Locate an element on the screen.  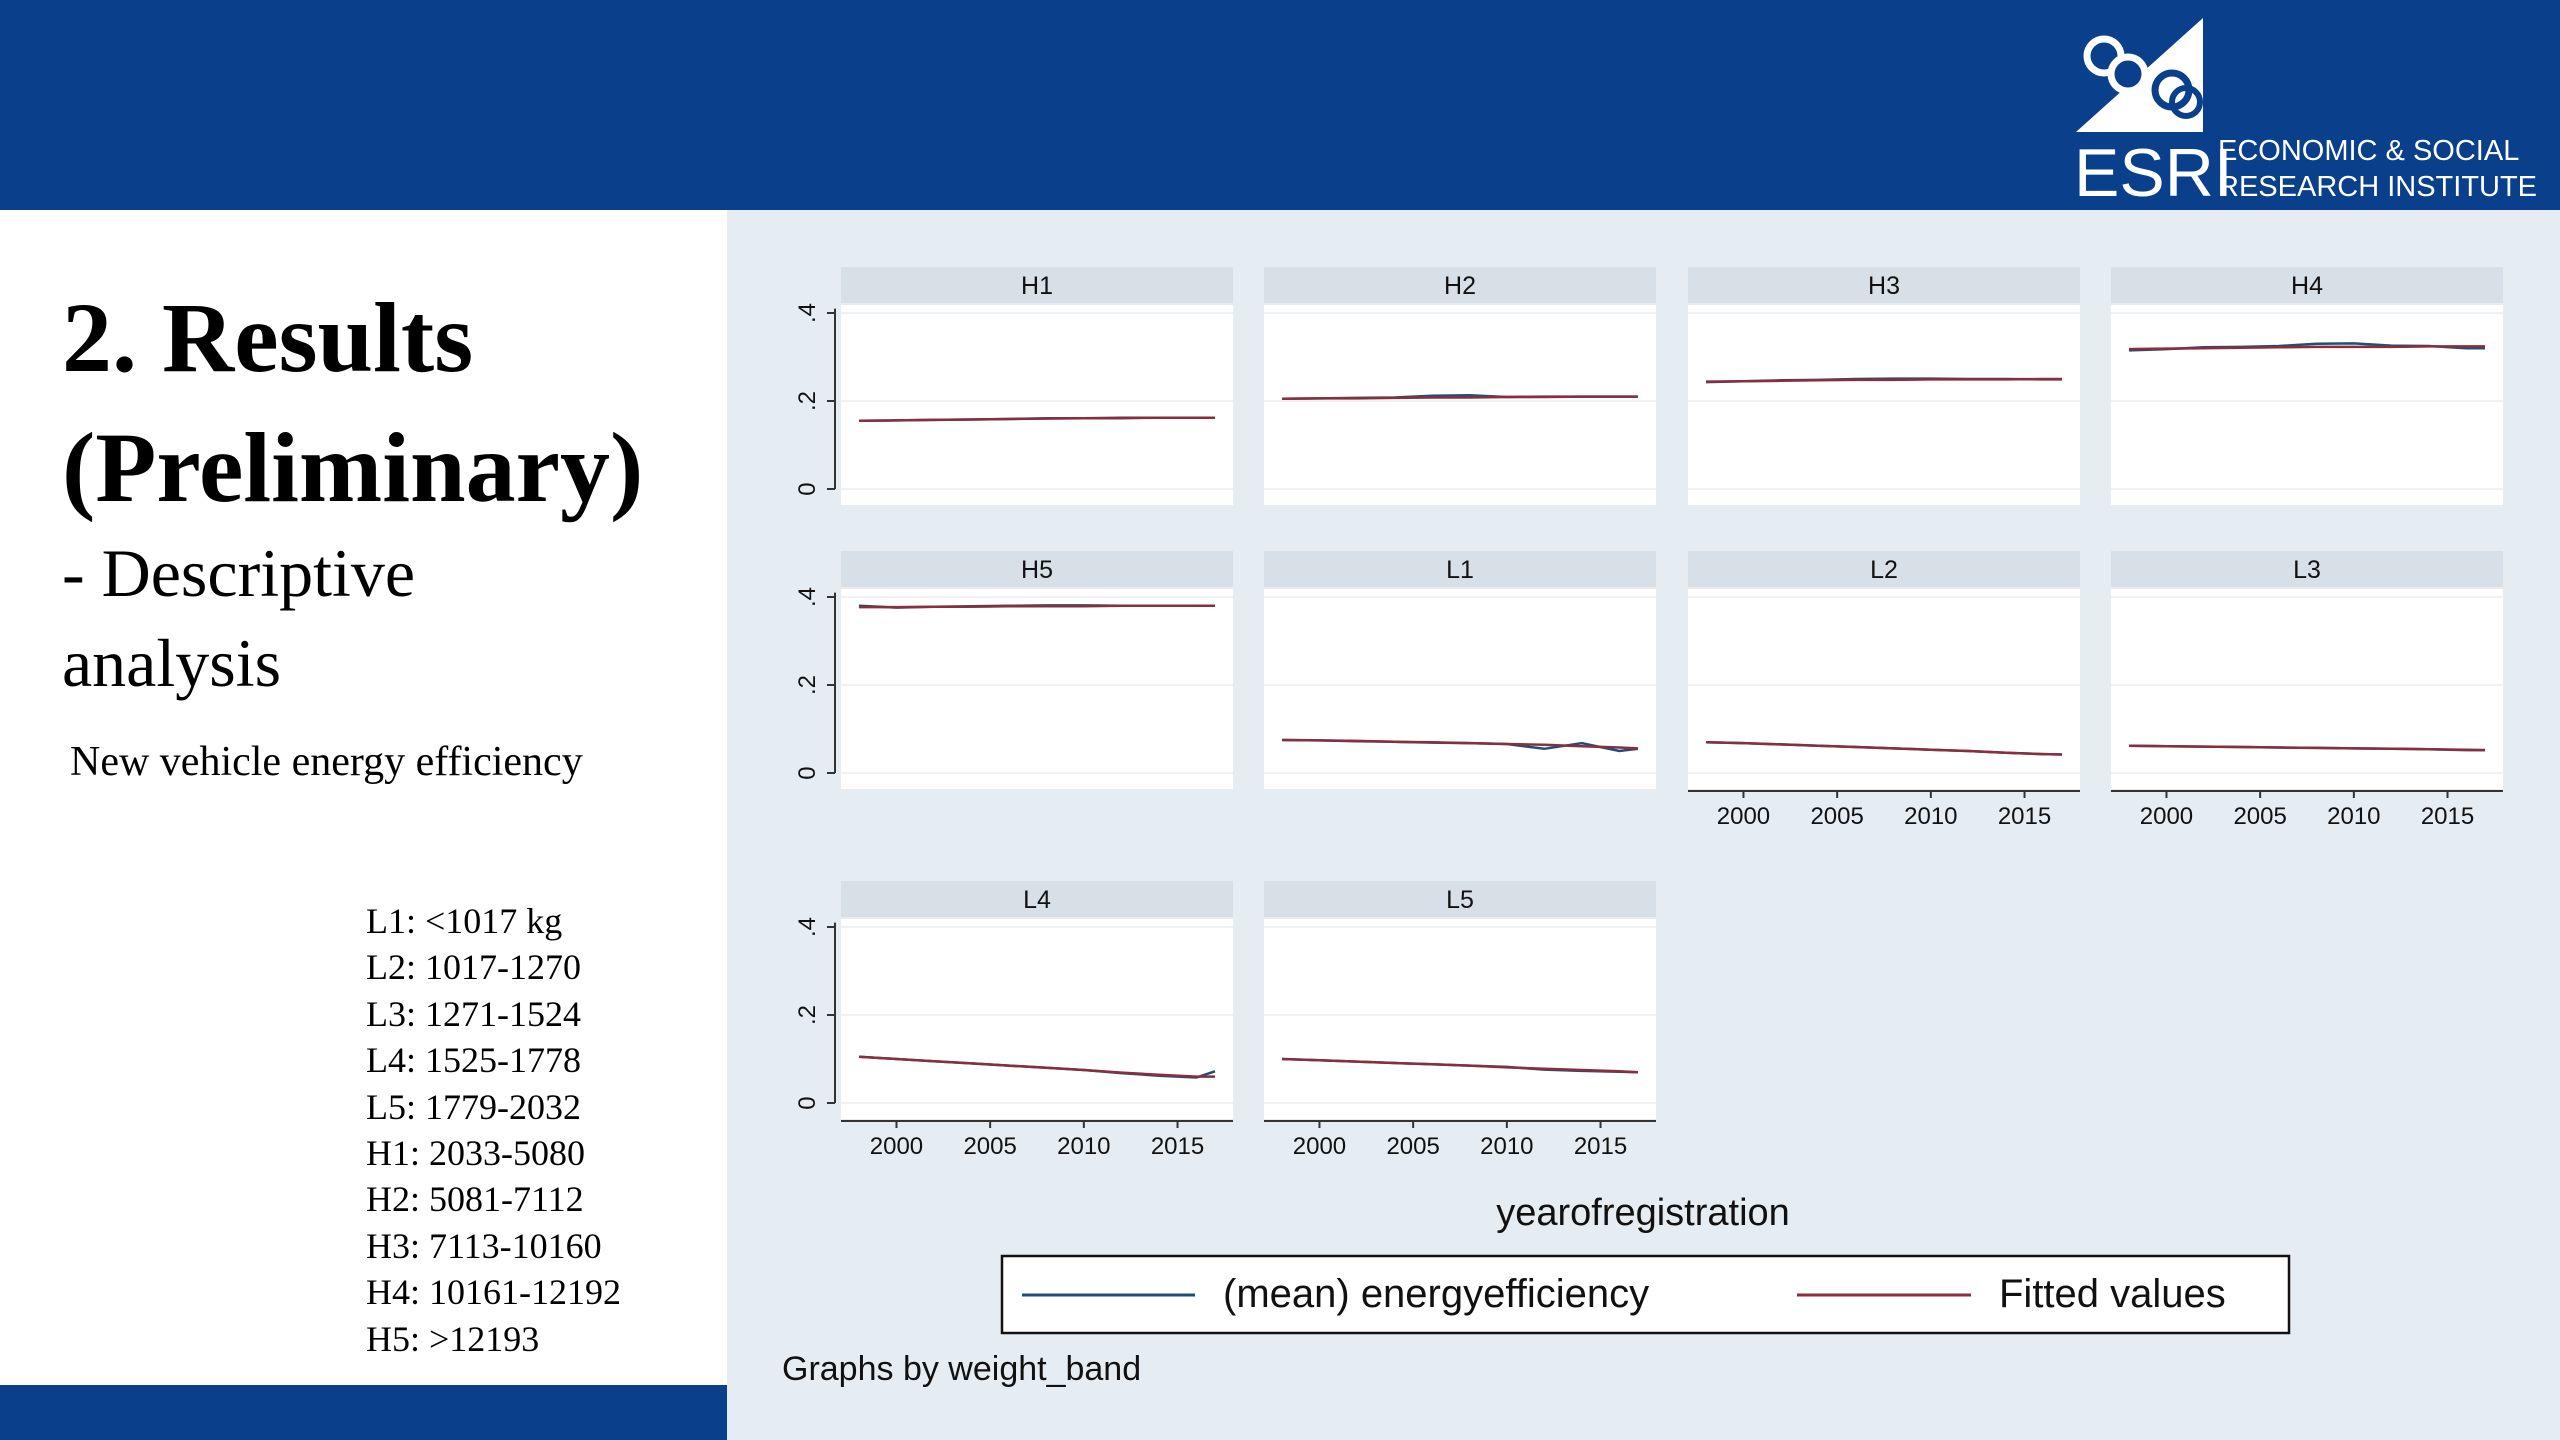
panel-title: H1 is located at coordinates (1037, 286).